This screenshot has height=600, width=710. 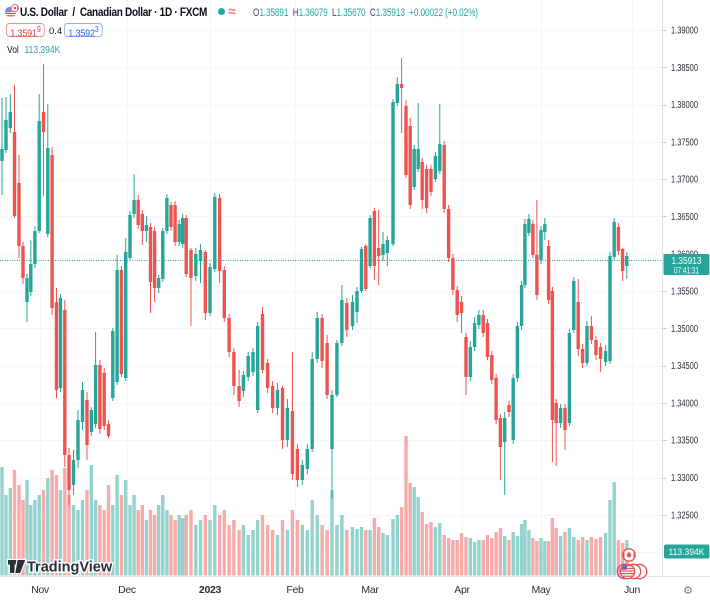 I want to click on svg-text: 07:41:31, so click(x=686, y=271).